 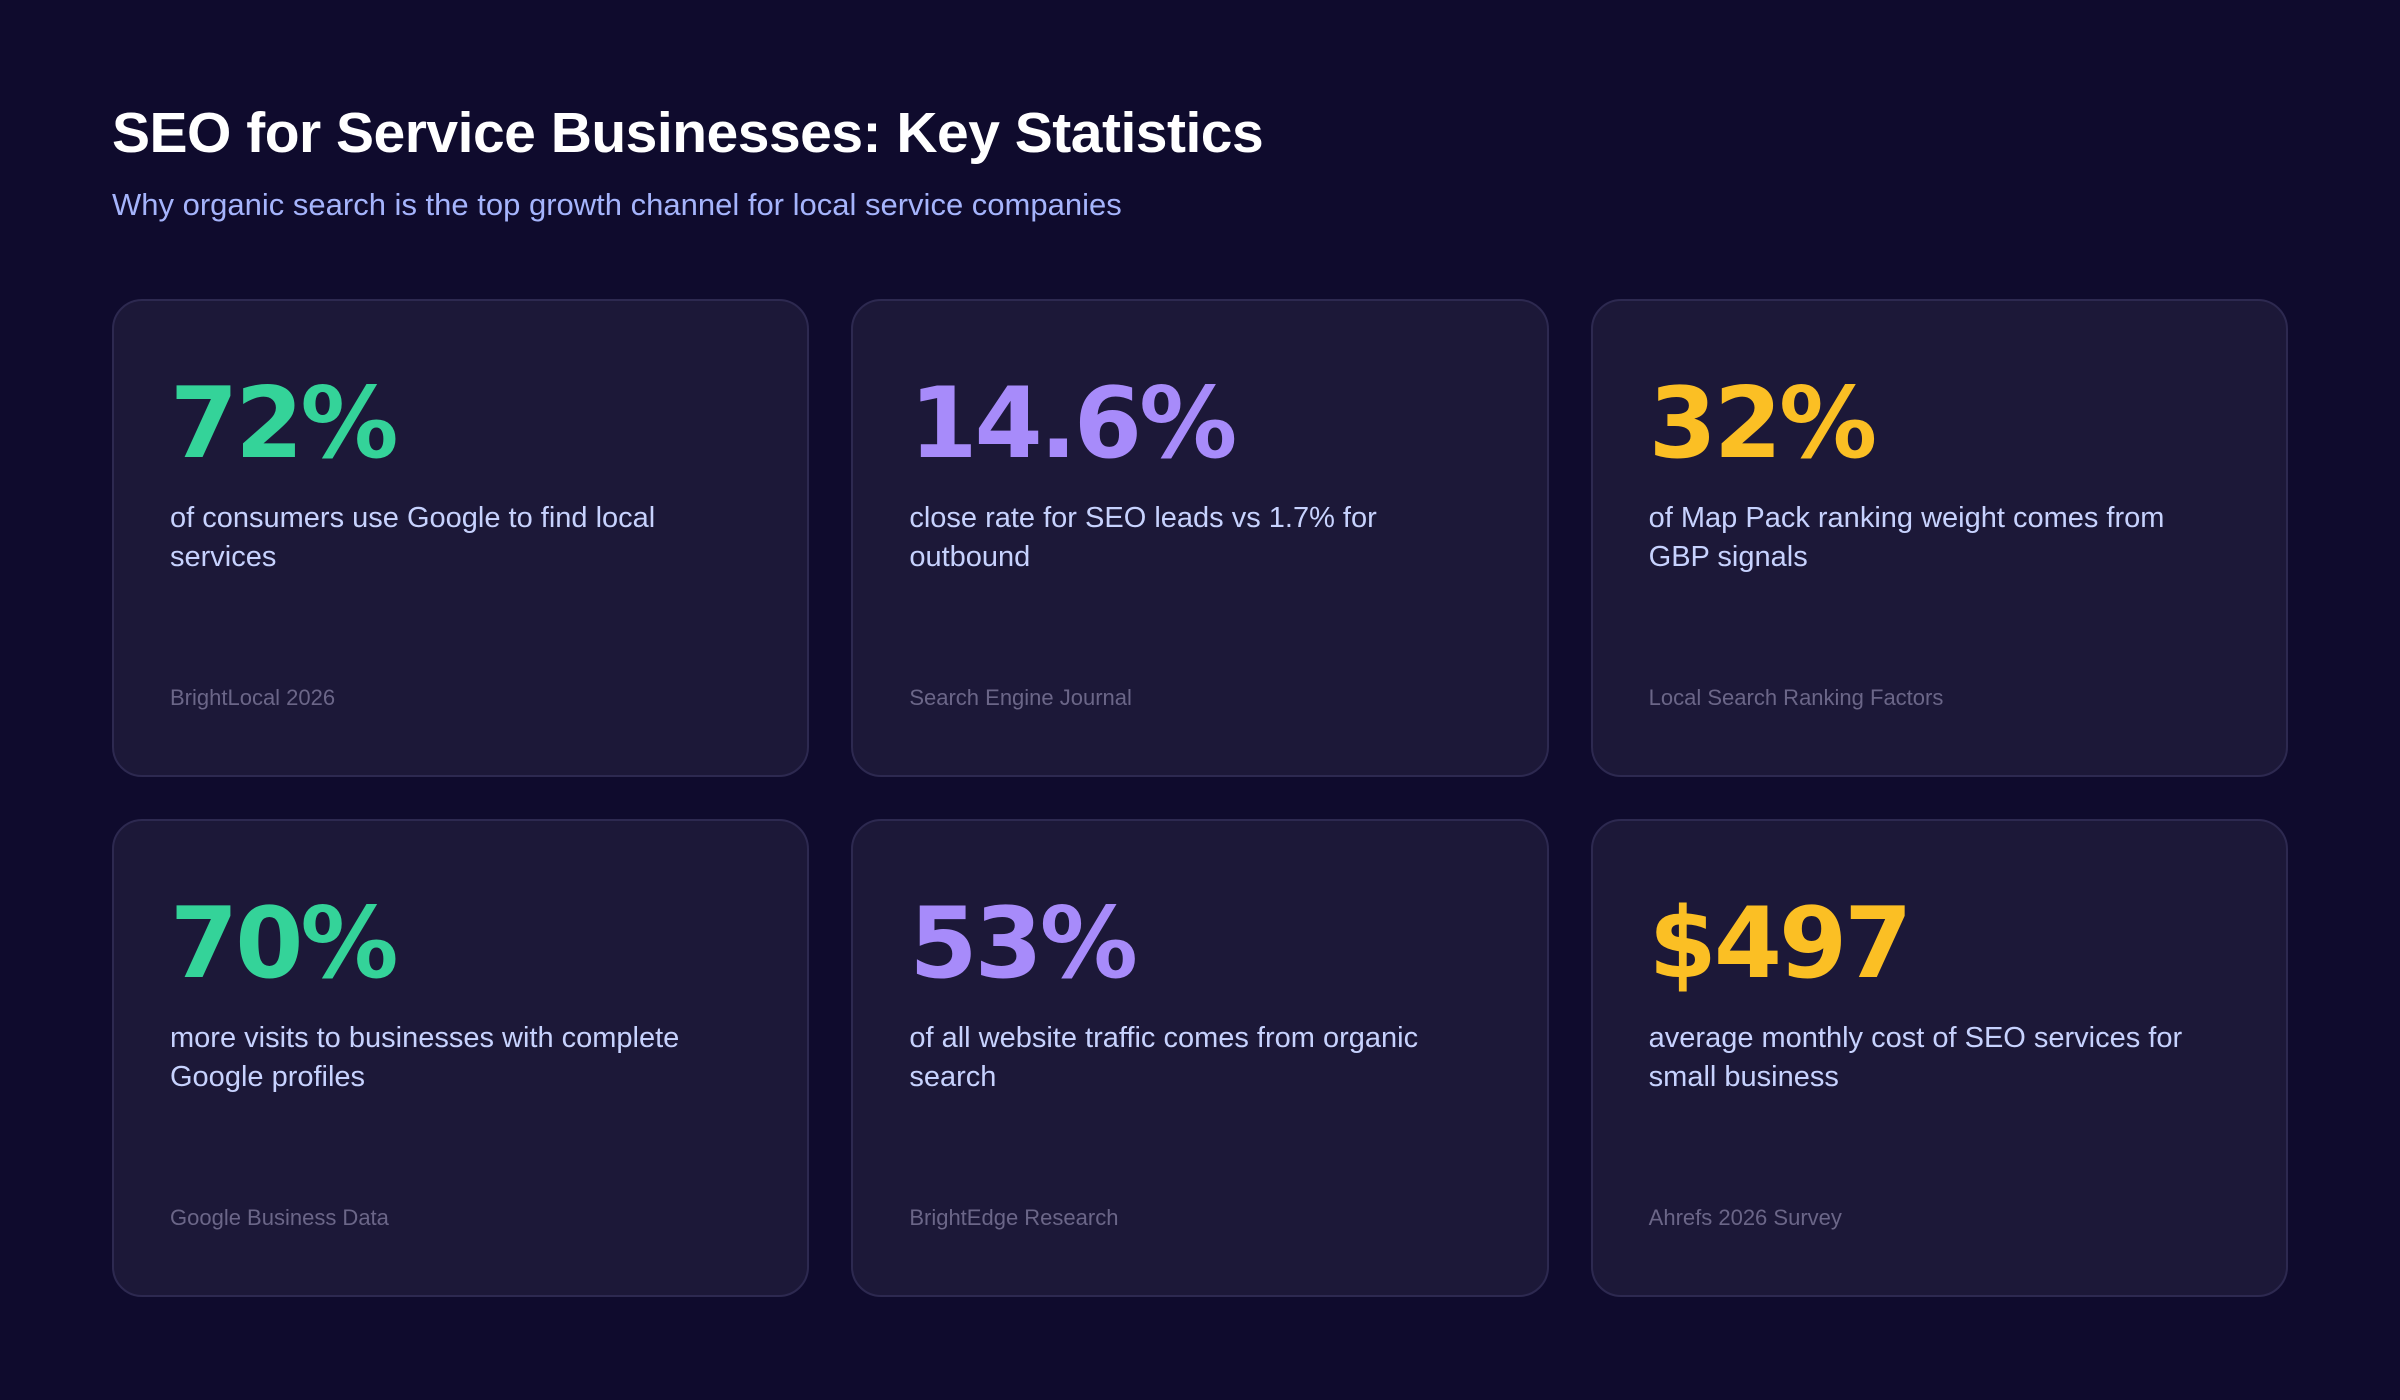 I want to click on stat-source: BrightEdge Research, so click(x=1014, y=1217).